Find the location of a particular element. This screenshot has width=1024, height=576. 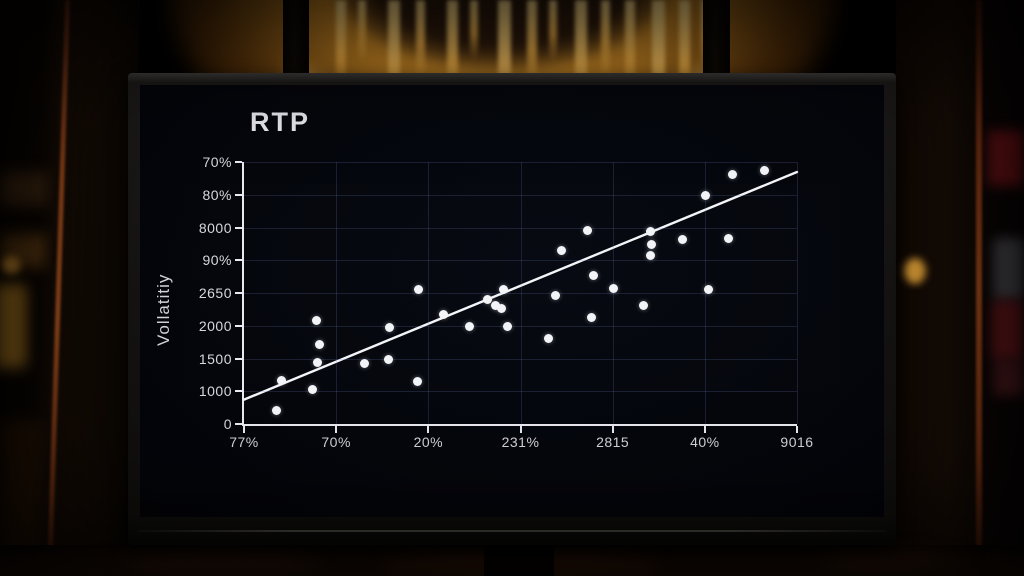

y-tick-label: 2650 is located at coordinates (215, 293).